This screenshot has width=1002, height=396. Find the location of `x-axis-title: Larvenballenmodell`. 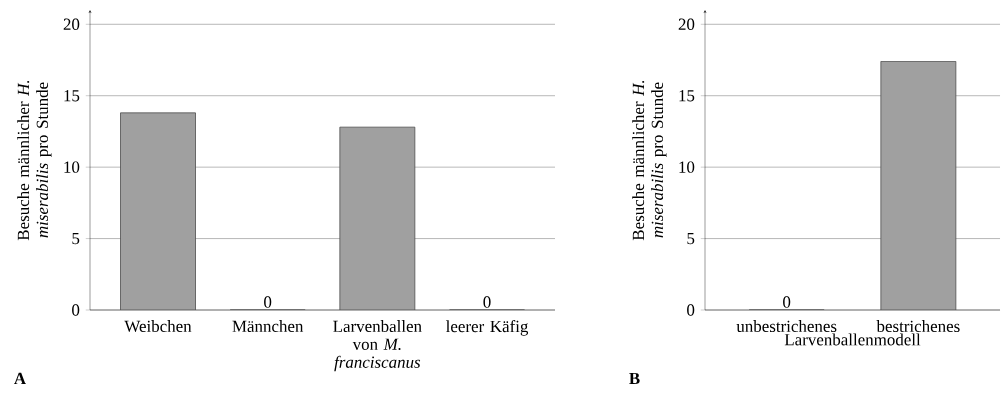

x-axis-title: Larvenballenmodell is located at coordinates (852, 339).